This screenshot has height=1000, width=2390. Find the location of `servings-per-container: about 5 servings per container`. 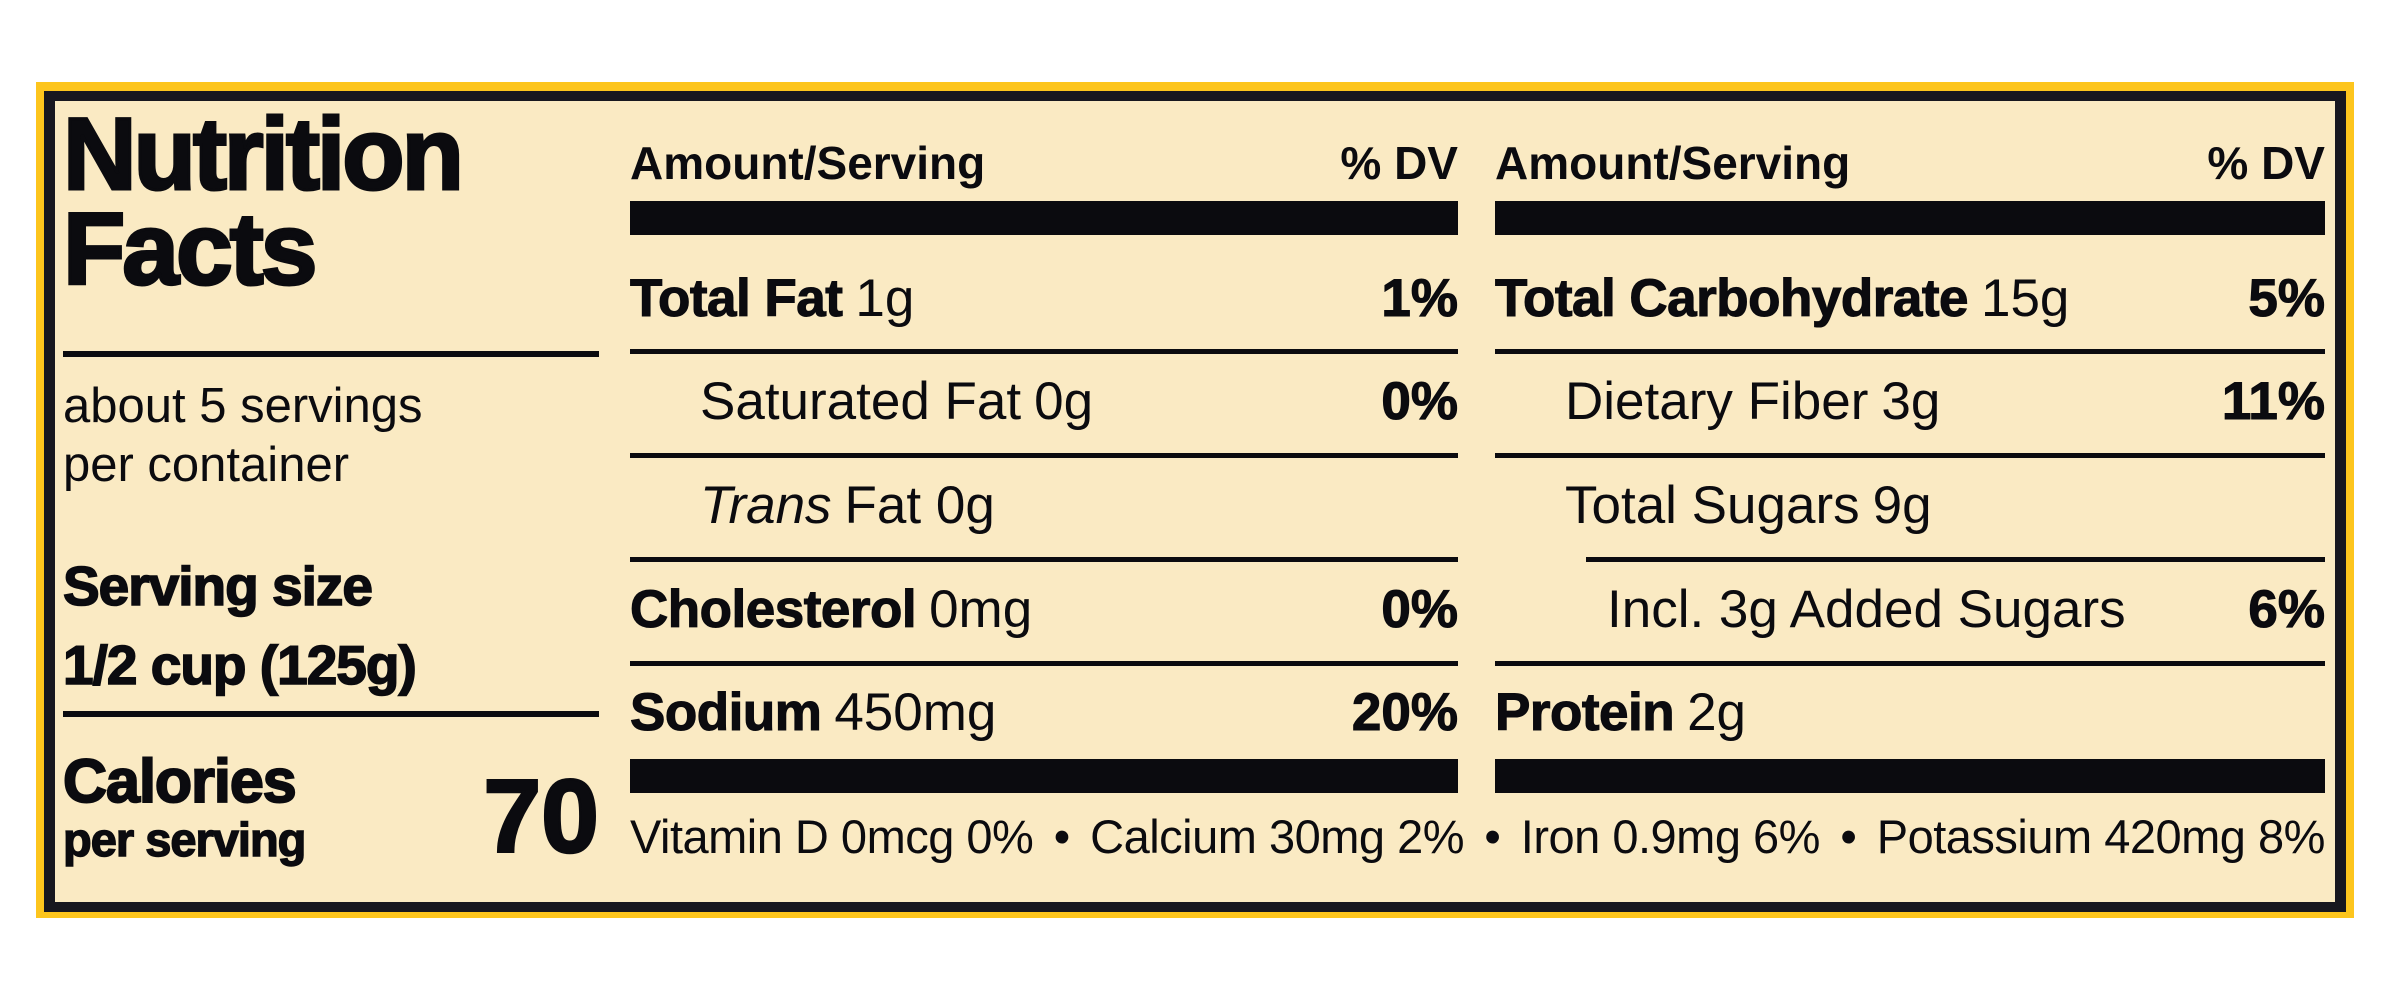

servings-per-container: about 5 servings per container is located at coordinates (331, 436).